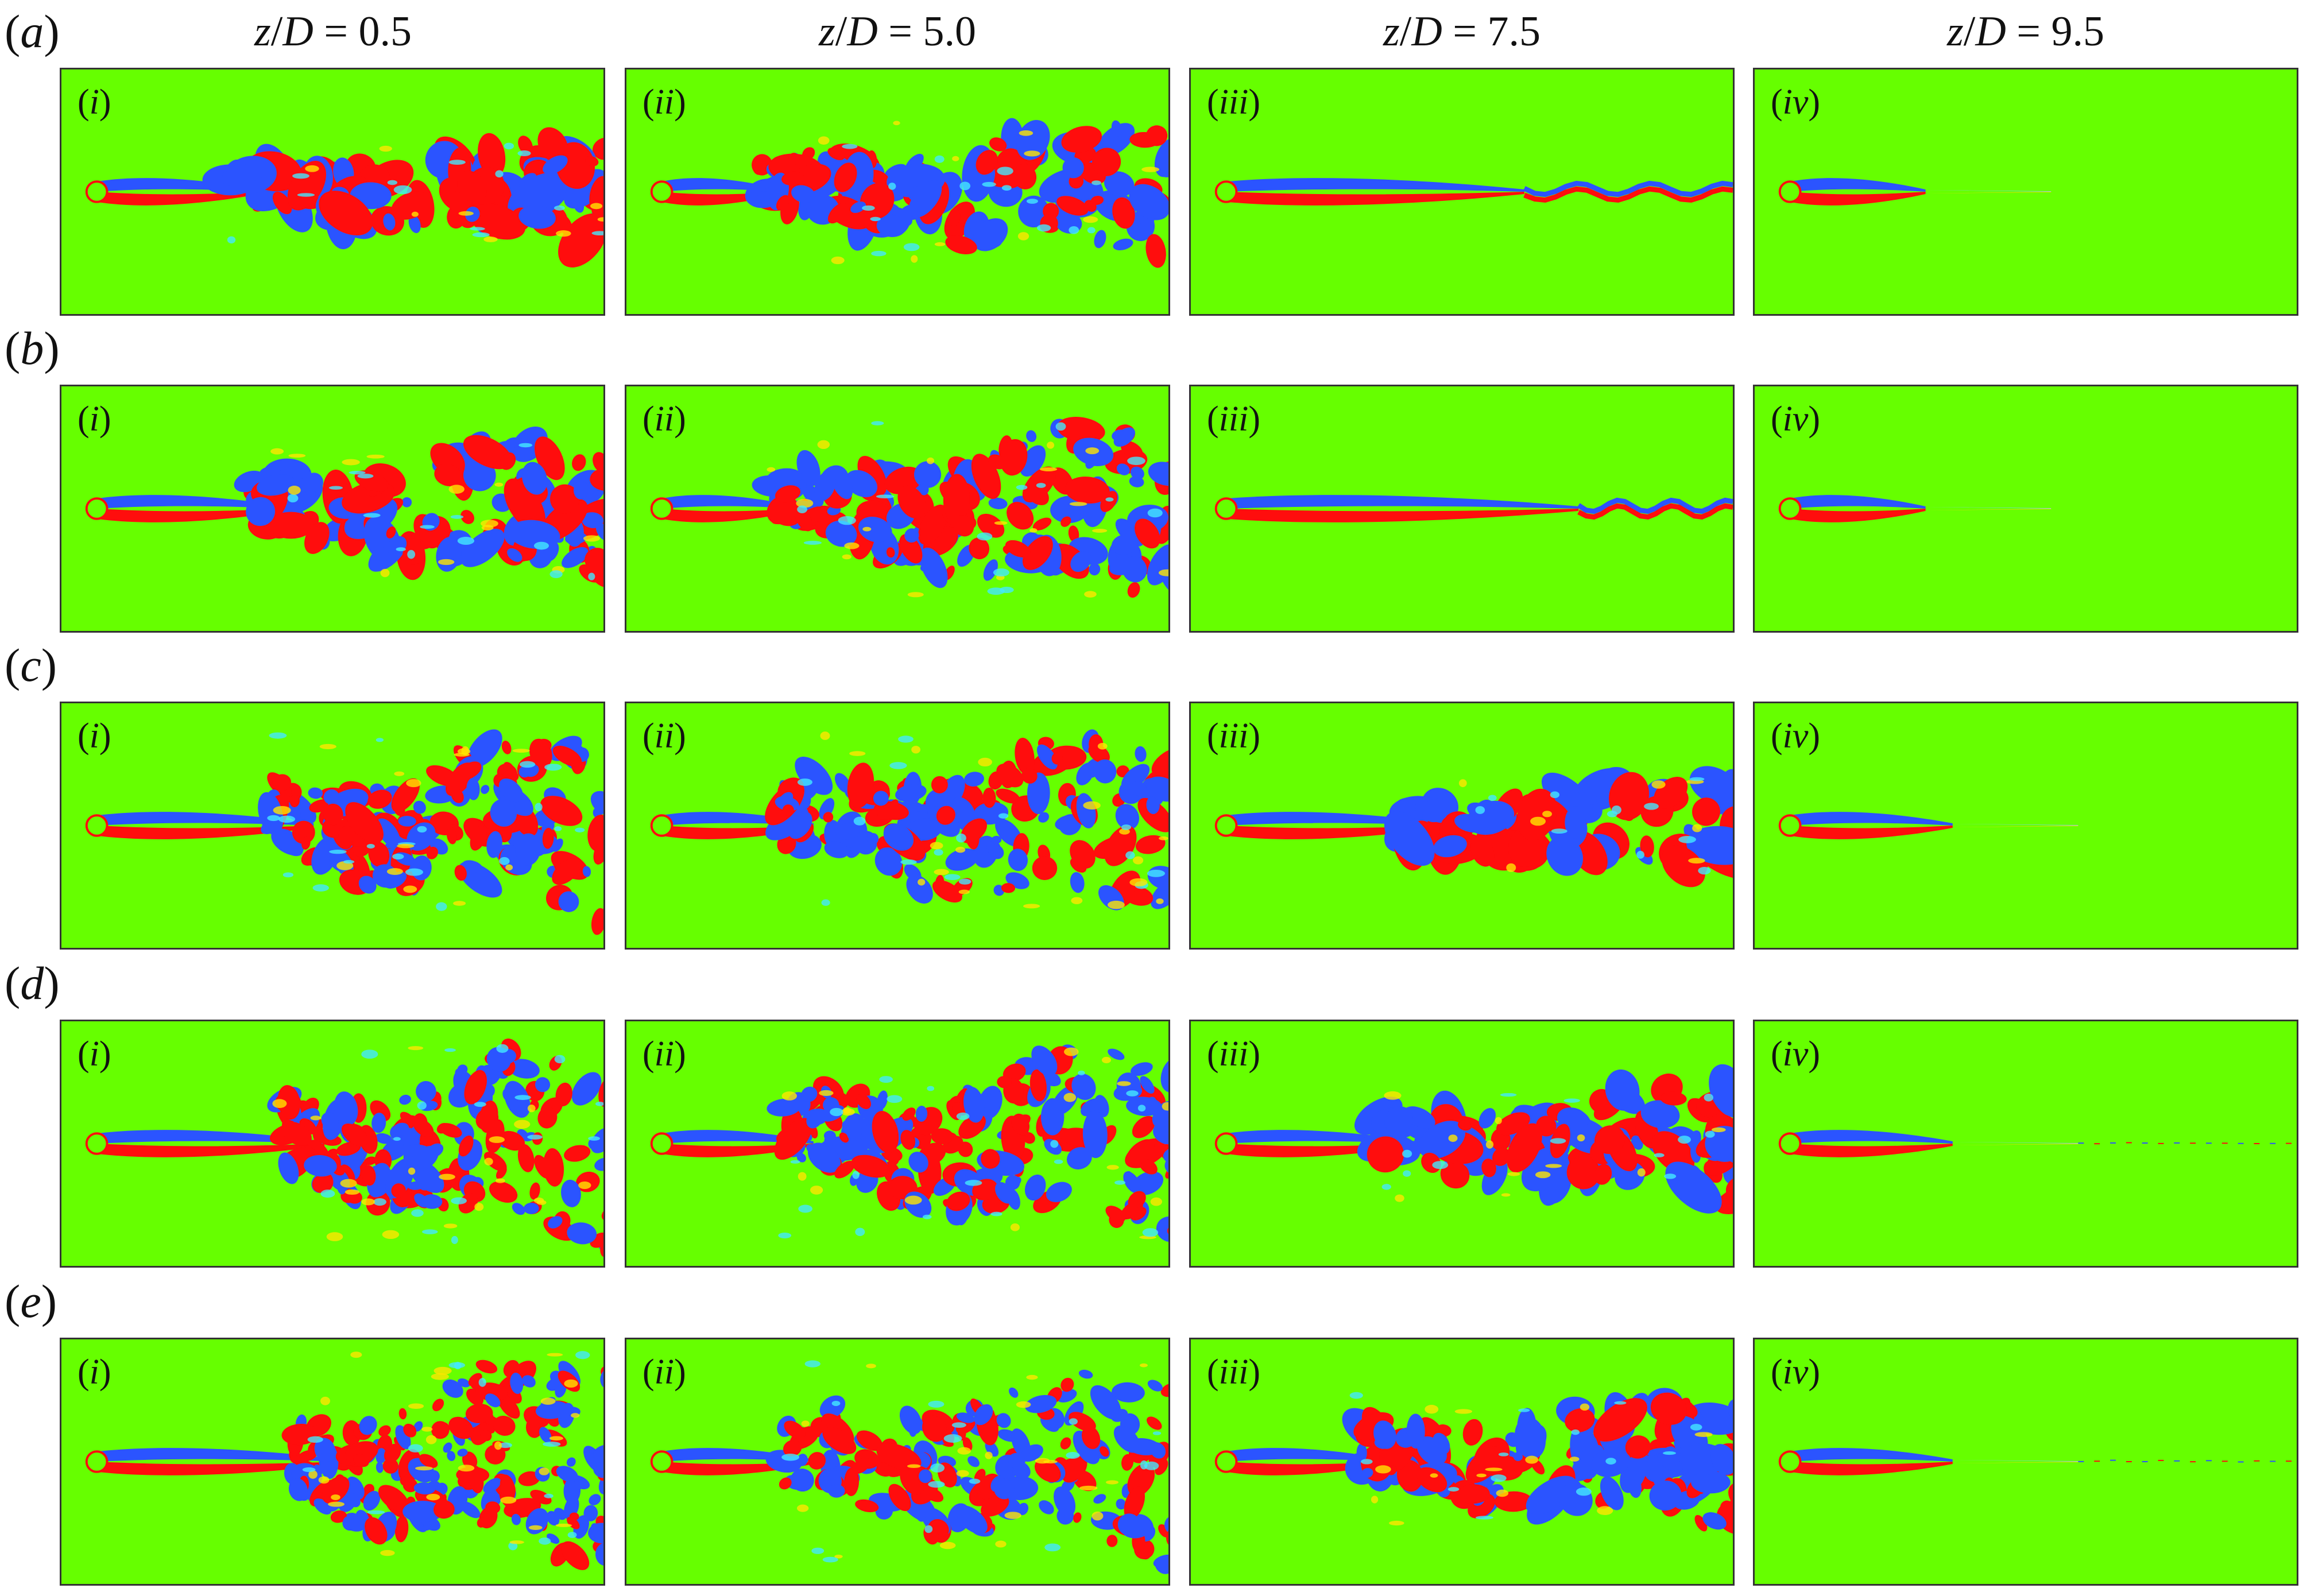 Image resolution: width=2303 pixels, height=1596 pixels. Describe the element at coordinates (2273, 1143) in the screenshot. I see `wake-fragment` at that location.